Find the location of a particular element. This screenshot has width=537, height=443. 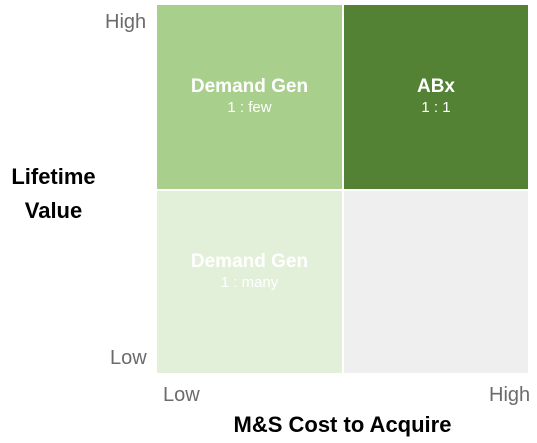

quadrant-bottom-right is located at coordinates (436, 282).